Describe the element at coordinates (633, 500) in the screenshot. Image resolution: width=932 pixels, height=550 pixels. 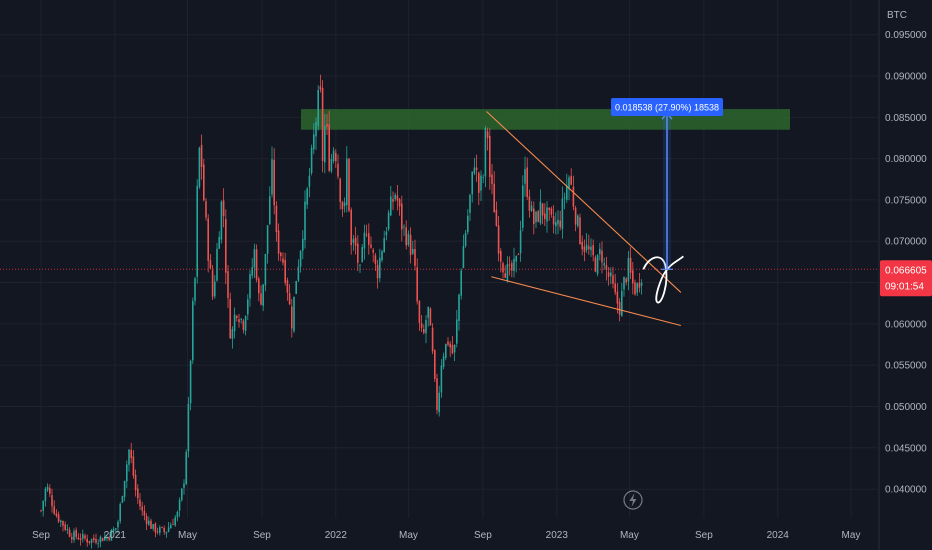
I see `lightning-icon` at that location.